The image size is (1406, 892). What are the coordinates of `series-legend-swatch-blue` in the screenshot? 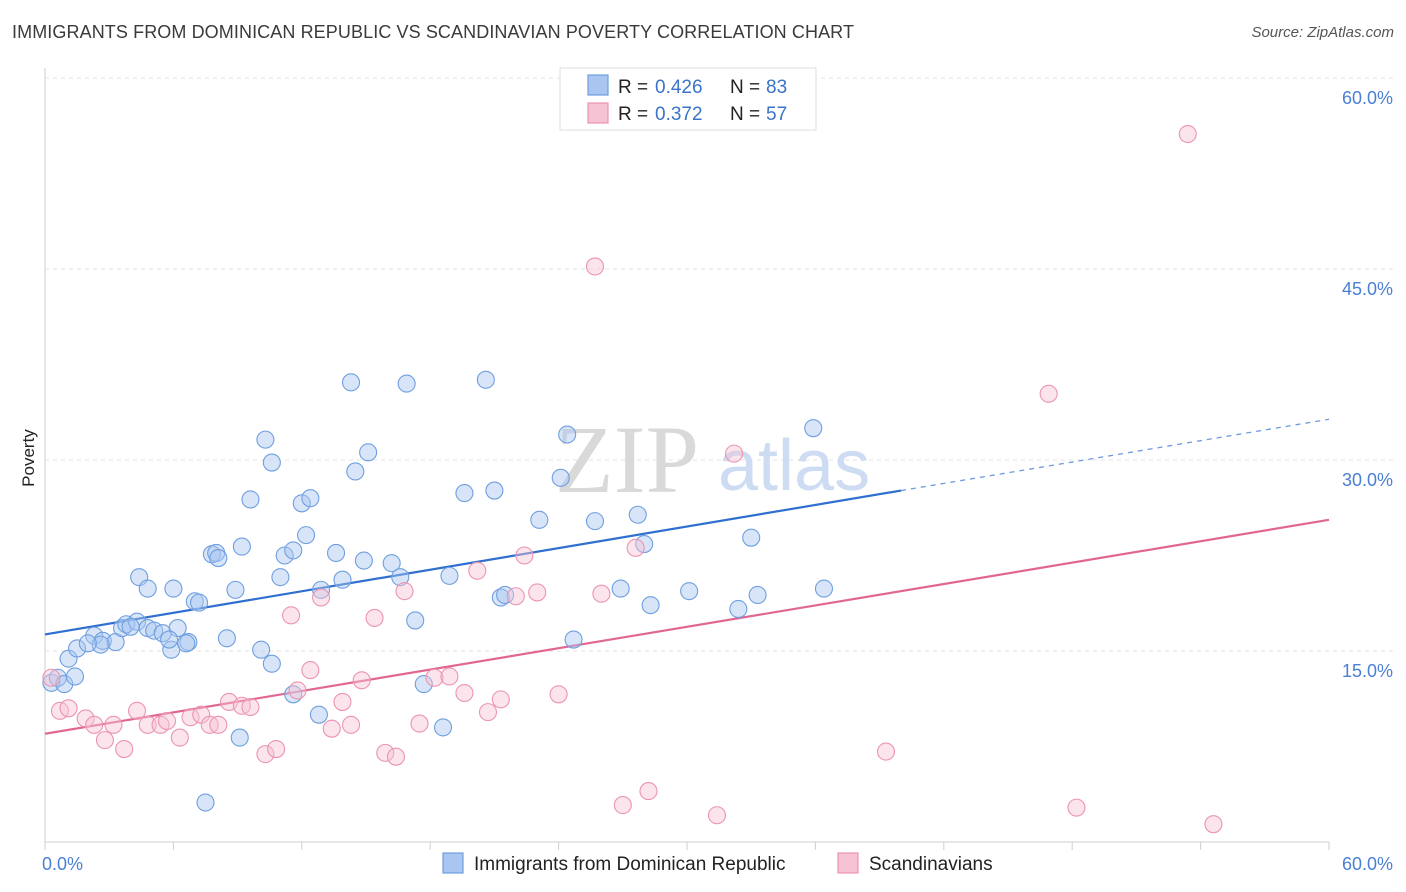 It's located at (453, 863).